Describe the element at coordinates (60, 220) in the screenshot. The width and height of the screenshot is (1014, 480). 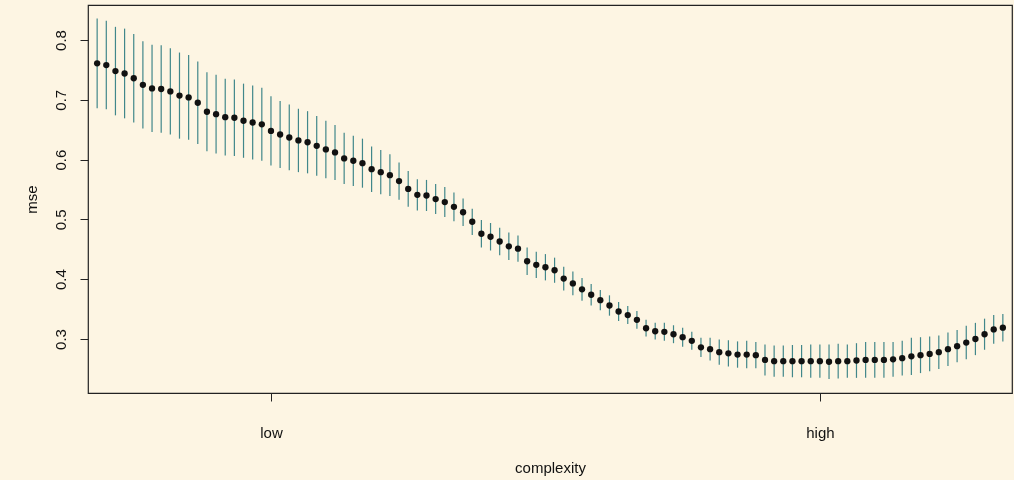
I see `y-tick-label: 0.5` at that location.